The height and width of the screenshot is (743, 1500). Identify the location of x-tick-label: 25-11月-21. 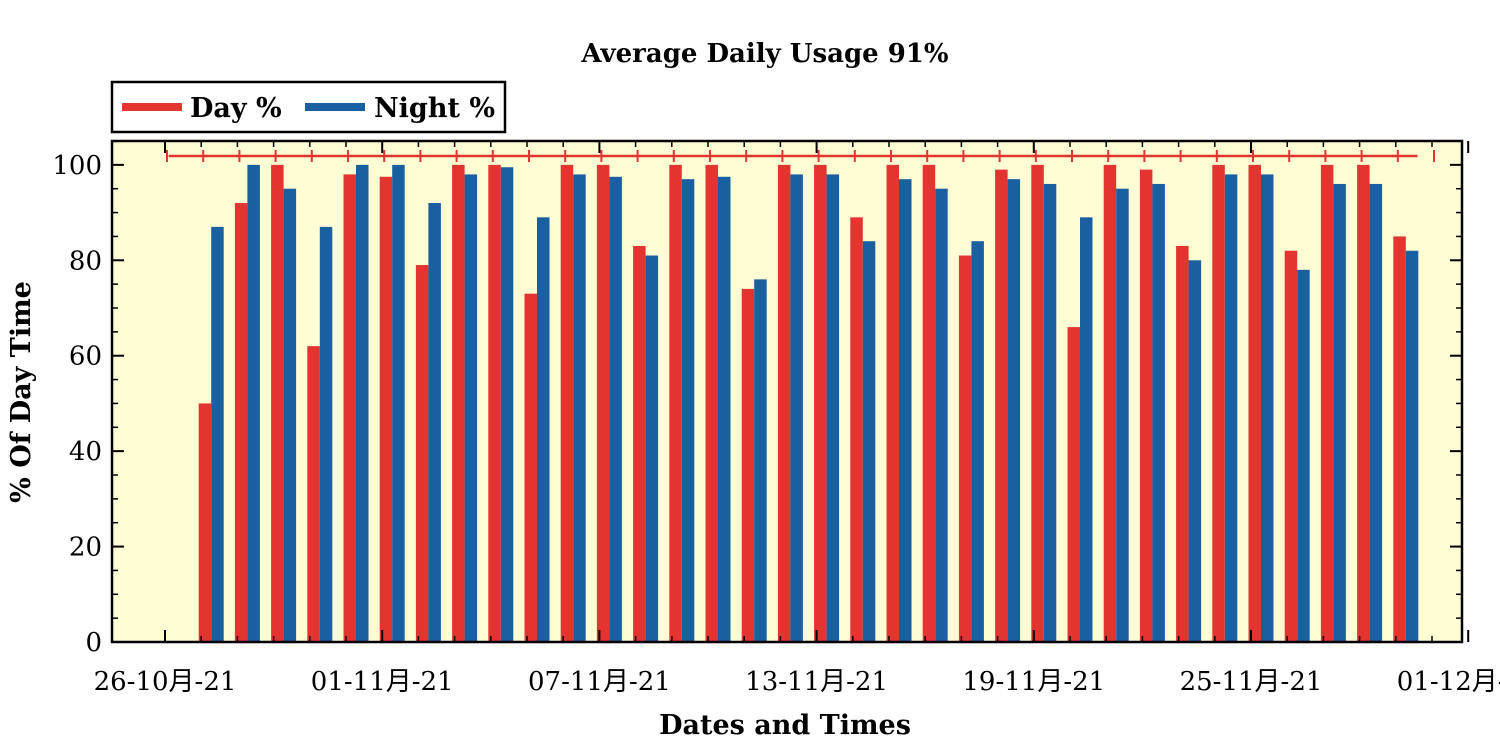
(1251, 682).